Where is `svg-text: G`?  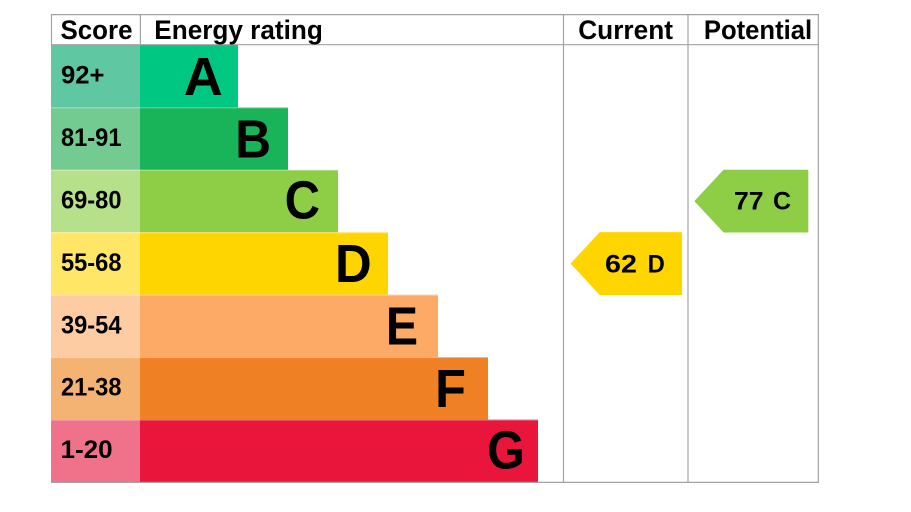
svg-text: G is located at coordinates (506, 451).